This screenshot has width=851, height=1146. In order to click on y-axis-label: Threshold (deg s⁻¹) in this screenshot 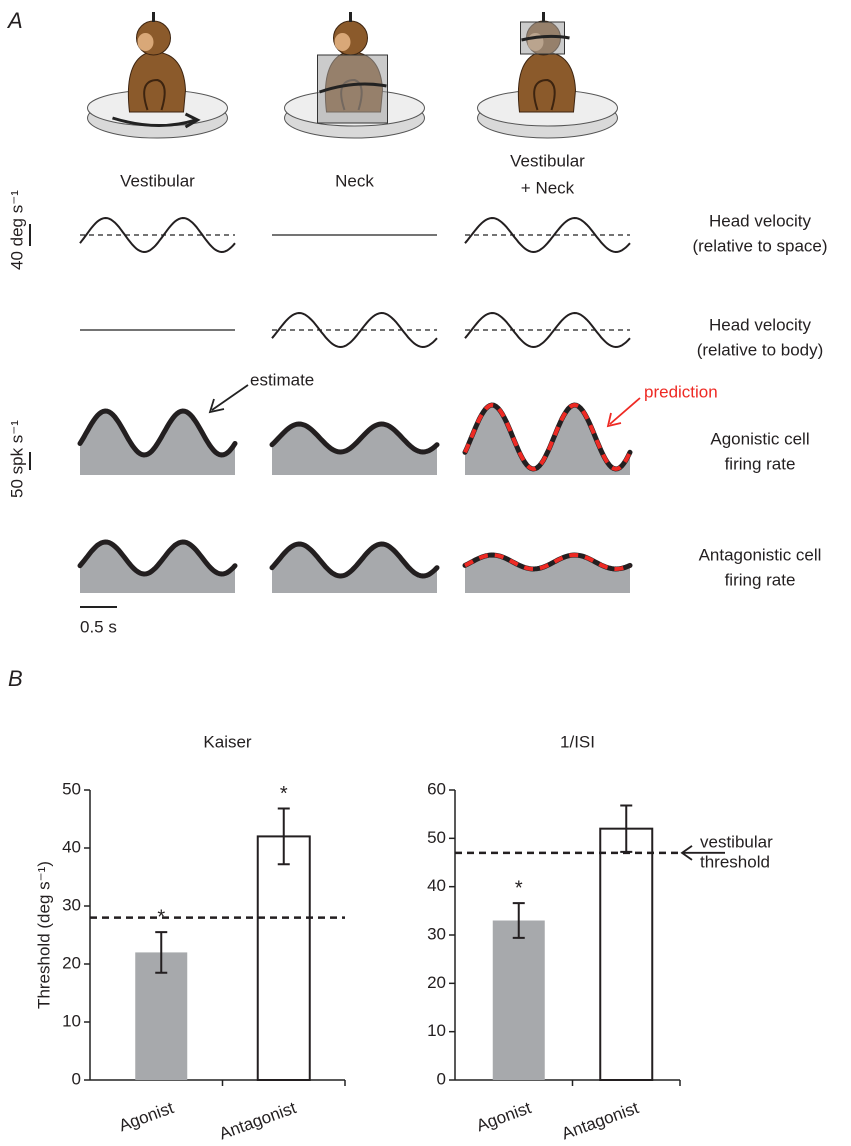, I will do `click(43, 935)`.